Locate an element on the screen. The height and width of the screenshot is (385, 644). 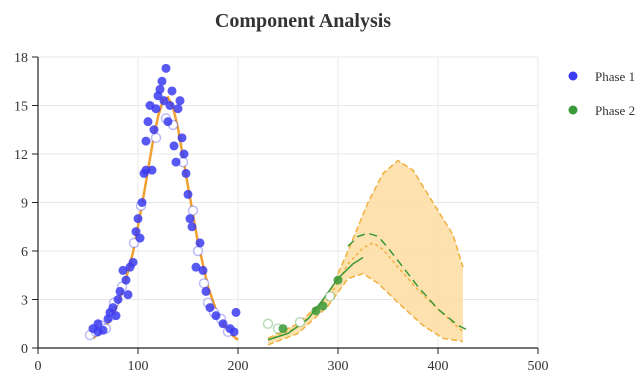
y-tick-label: 12 is located at coordinates (21, 155).